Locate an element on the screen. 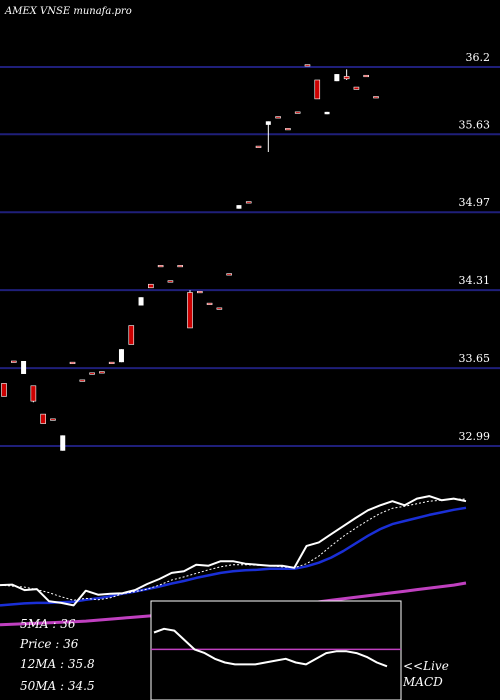 This screenshot has width=500, height=700. macd-label-line1: <<Live is located at coordinates (426, 666).